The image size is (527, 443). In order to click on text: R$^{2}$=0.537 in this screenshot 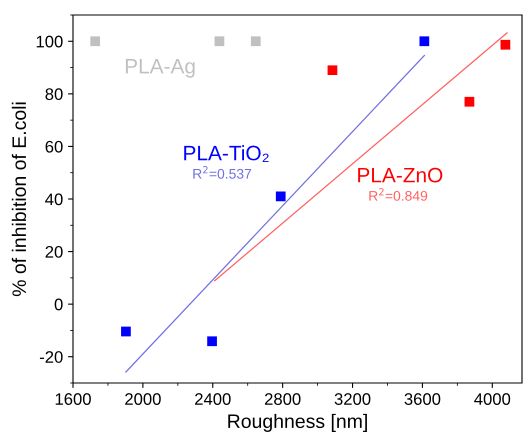, I will do `click(222, 172)`.